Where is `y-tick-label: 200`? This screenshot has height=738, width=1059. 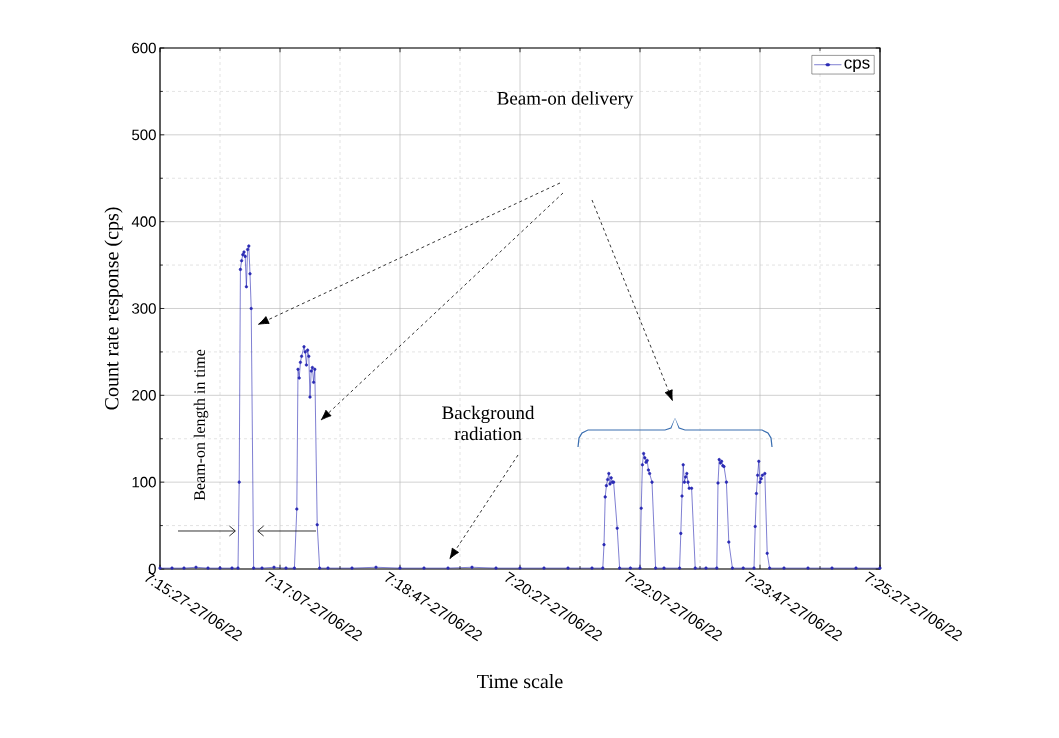
y-tick-label: 200 is located at coordinates (144, 395).